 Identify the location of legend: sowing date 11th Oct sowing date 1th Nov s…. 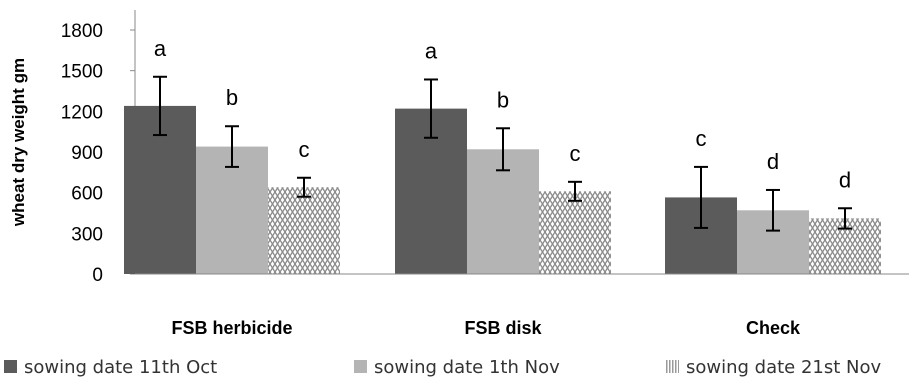
(443, 367).